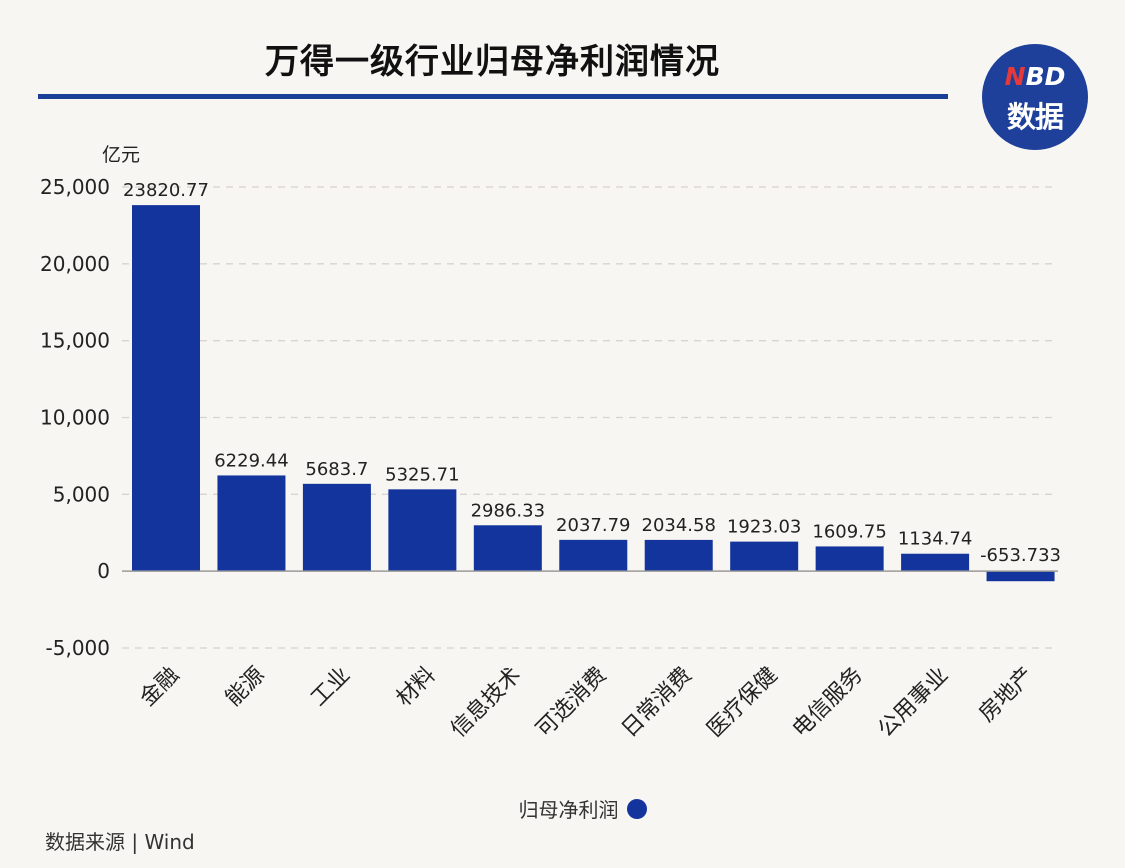  Describe the element at coordinates (159, 687) in the screenshot. I see `x-tick-label: 金融` at that location.